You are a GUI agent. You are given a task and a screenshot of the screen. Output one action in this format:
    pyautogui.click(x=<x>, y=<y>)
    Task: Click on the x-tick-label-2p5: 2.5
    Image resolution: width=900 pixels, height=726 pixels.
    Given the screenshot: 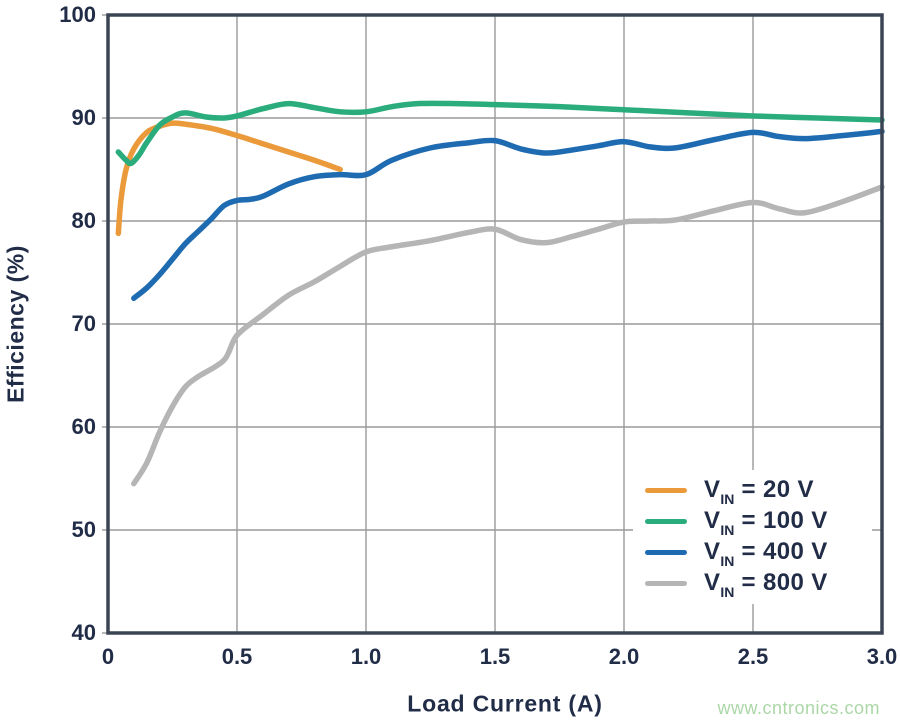 What is the action you would take?
    pyautogui.click(x=753, y=656)
    